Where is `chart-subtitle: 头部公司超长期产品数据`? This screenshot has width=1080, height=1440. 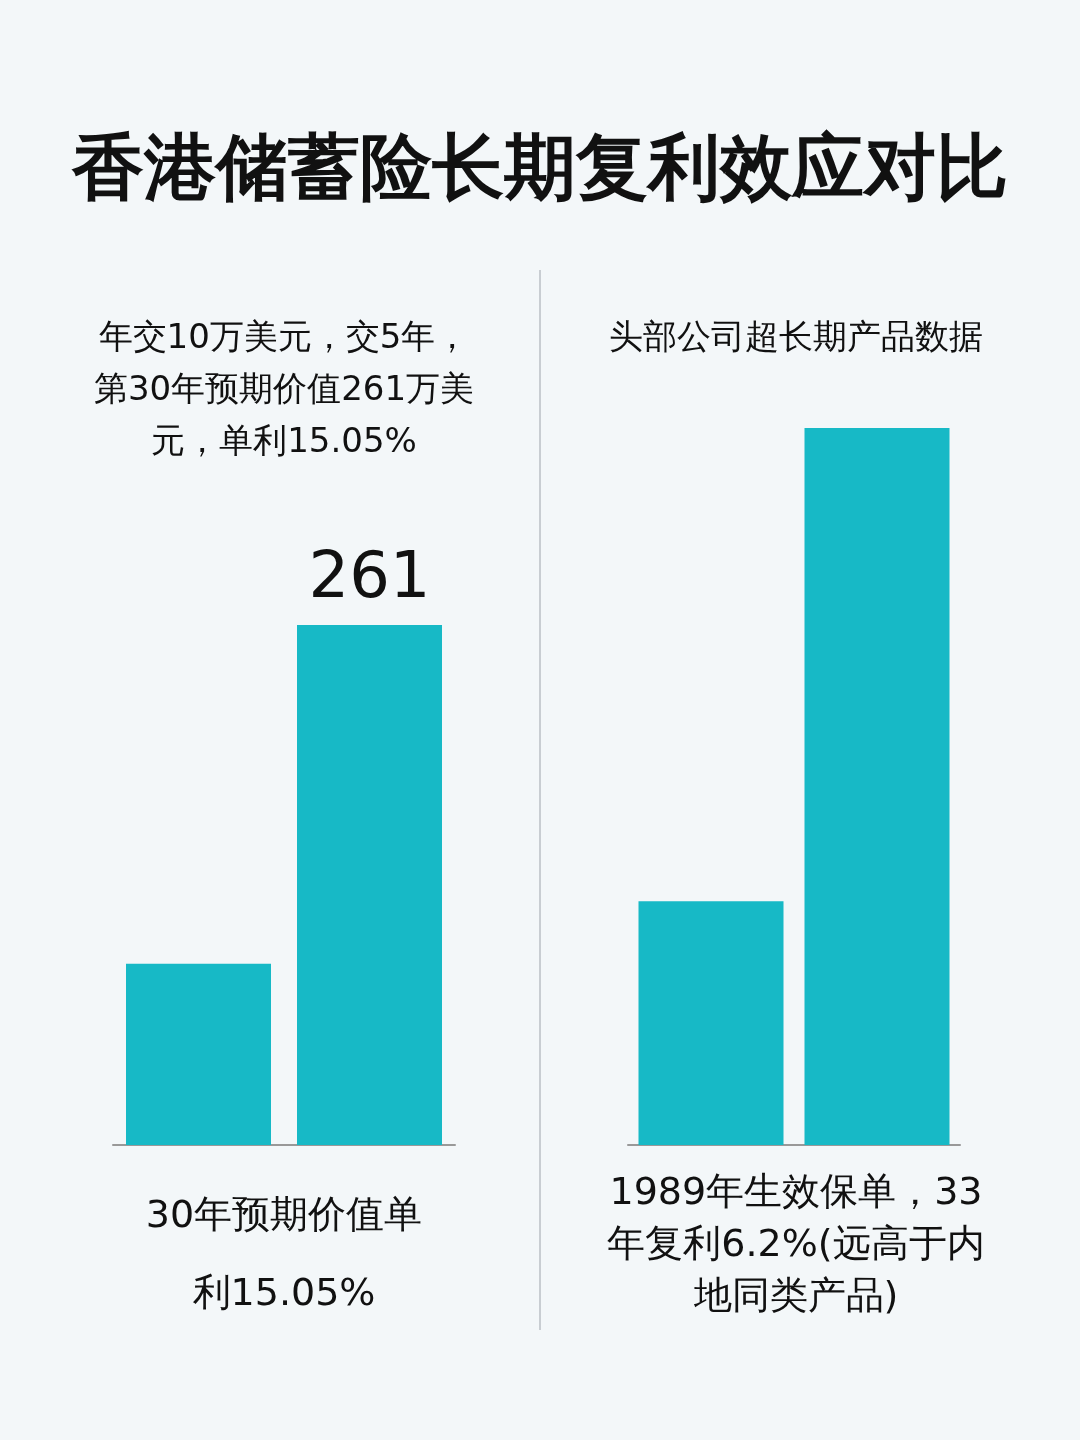
chart-subtitle: 头部公司超长期产品数据 is located at coordinates (796, 336).